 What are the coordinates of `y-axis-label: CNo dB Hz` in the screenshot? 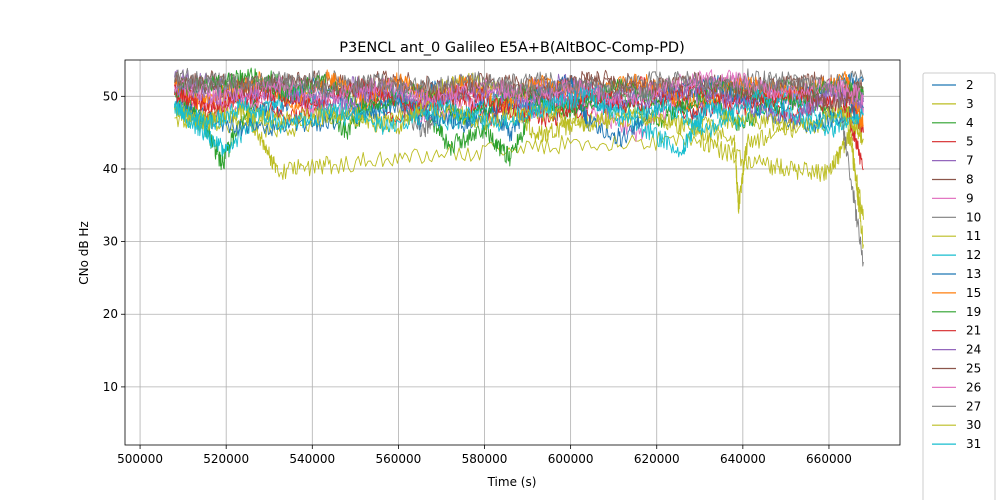 It's located at (84, 253).